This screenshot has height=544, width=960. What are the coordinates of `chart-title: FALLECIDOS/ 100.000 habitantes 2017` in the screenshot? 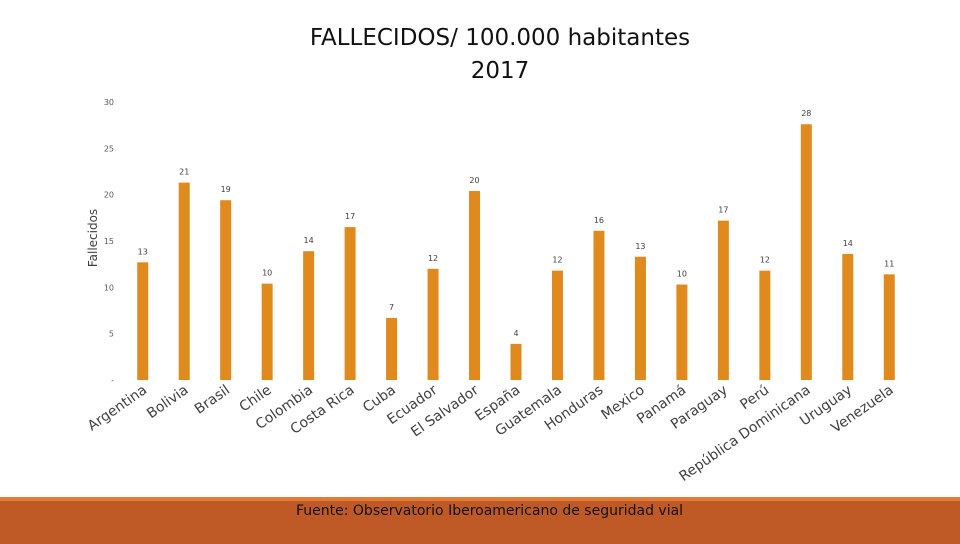 It's located at (500, 55).